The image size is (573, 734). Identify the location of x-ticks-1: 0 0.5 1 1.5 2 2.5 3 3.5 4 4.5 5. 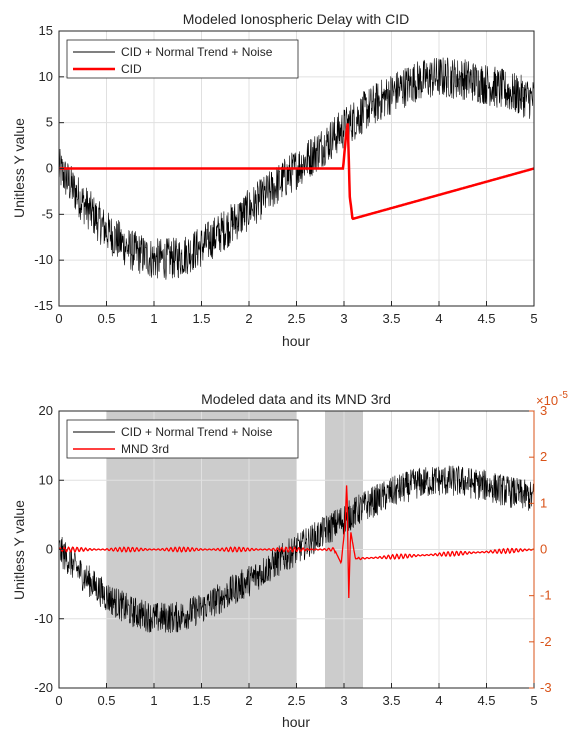
(296, 313).